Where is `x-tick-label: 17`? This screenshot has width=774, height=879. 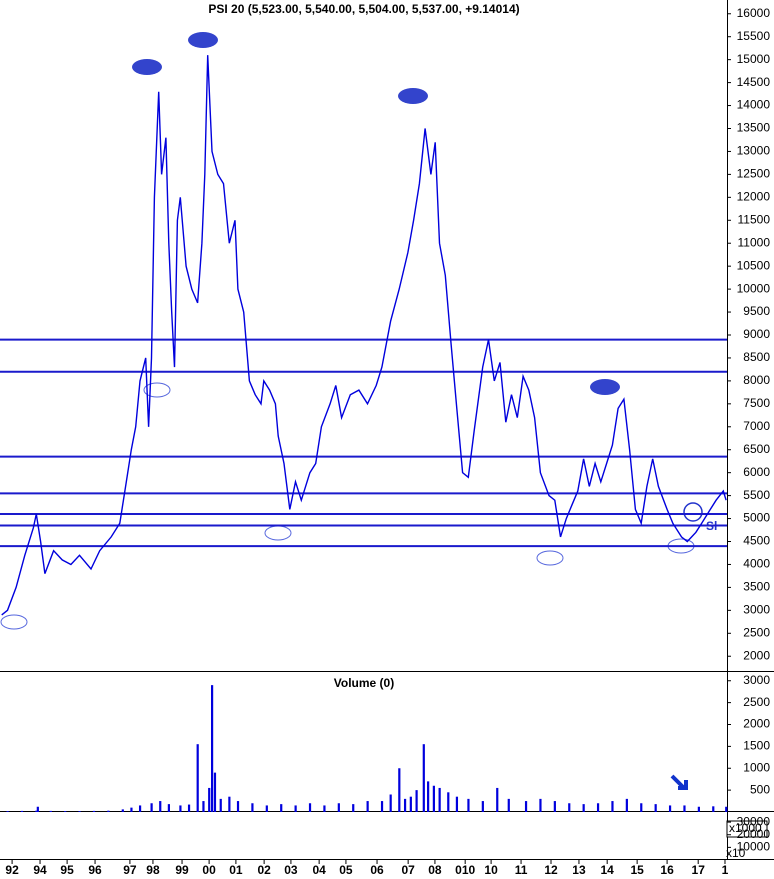
x-tick-label: 17 is located at coordinates (699, 870).